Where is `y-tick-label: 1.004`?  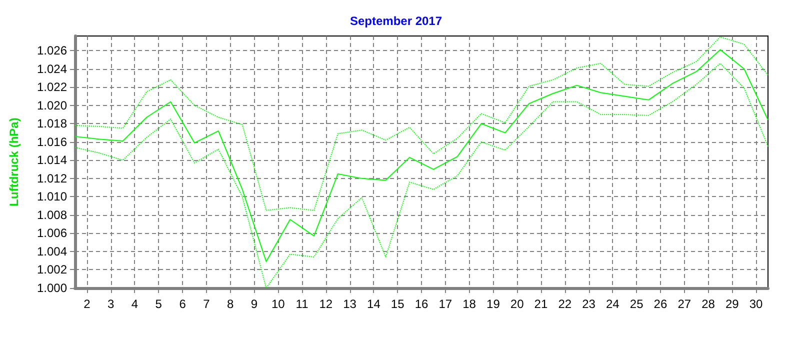 y-tick-label: 1.004 is located at coordinates (52, 251).